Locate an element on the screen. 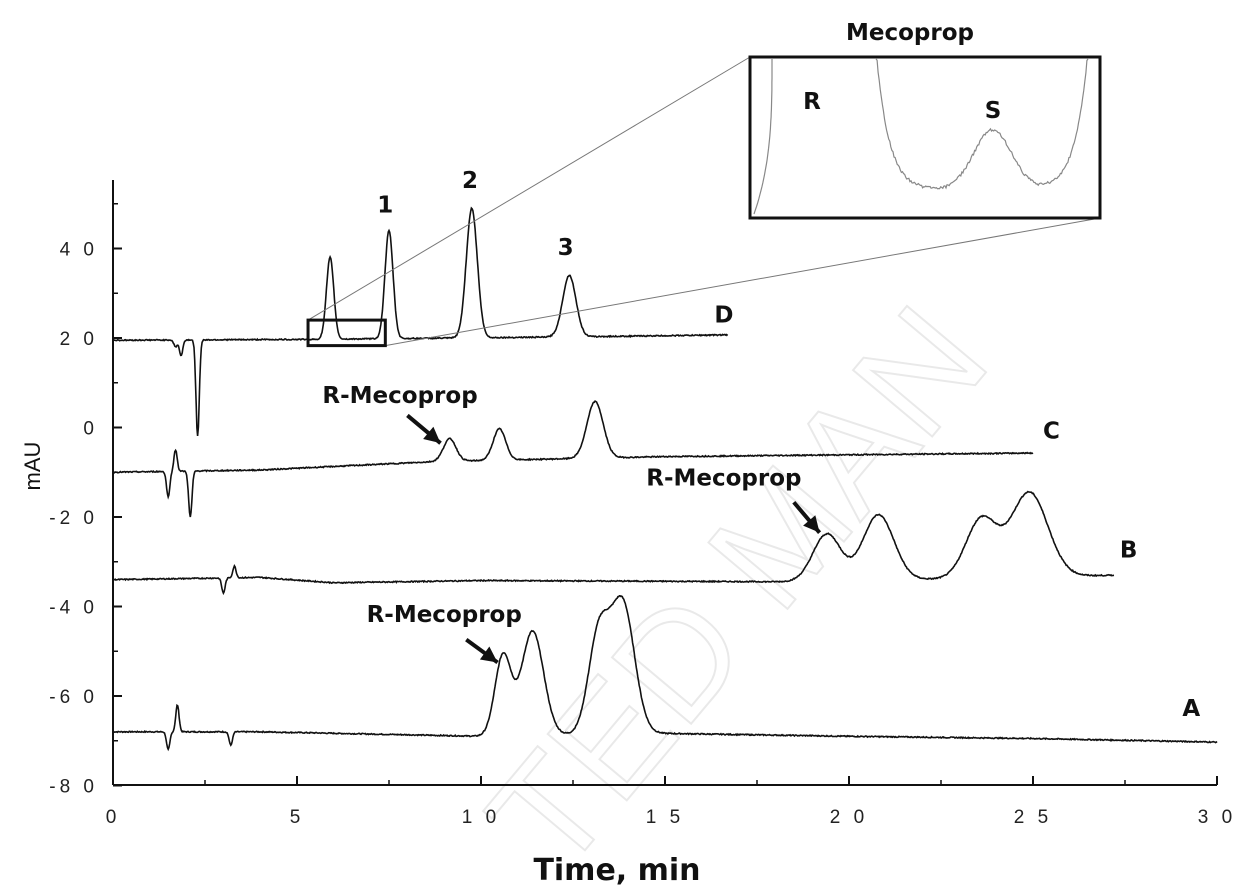  inset-trace is located at coordinates (982, 124).